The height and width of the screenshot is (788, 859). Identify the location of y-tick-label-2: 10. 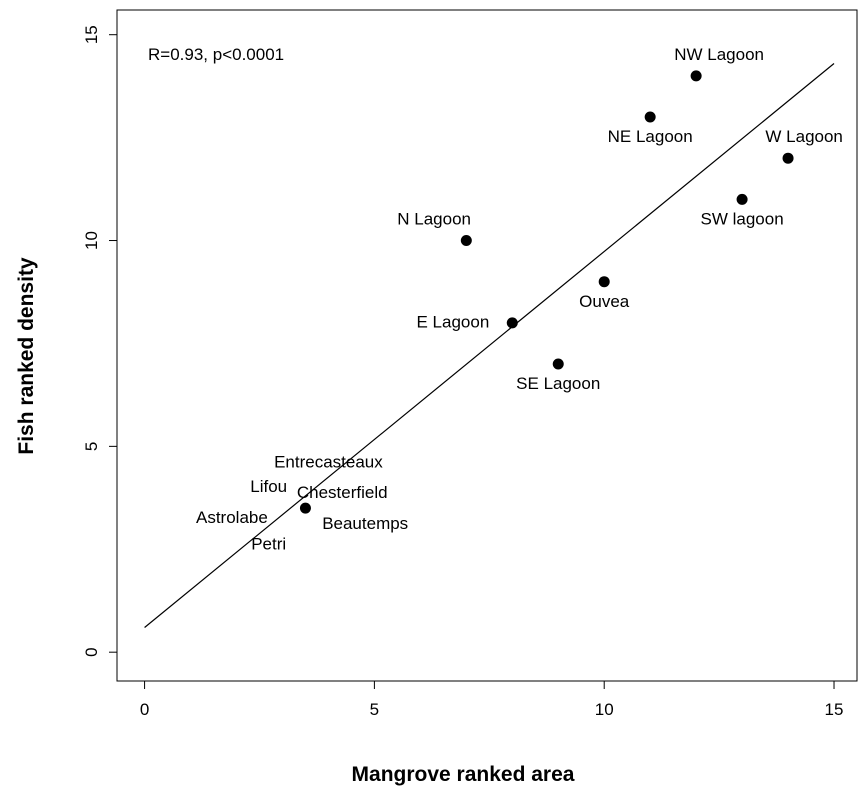
(91, 240).